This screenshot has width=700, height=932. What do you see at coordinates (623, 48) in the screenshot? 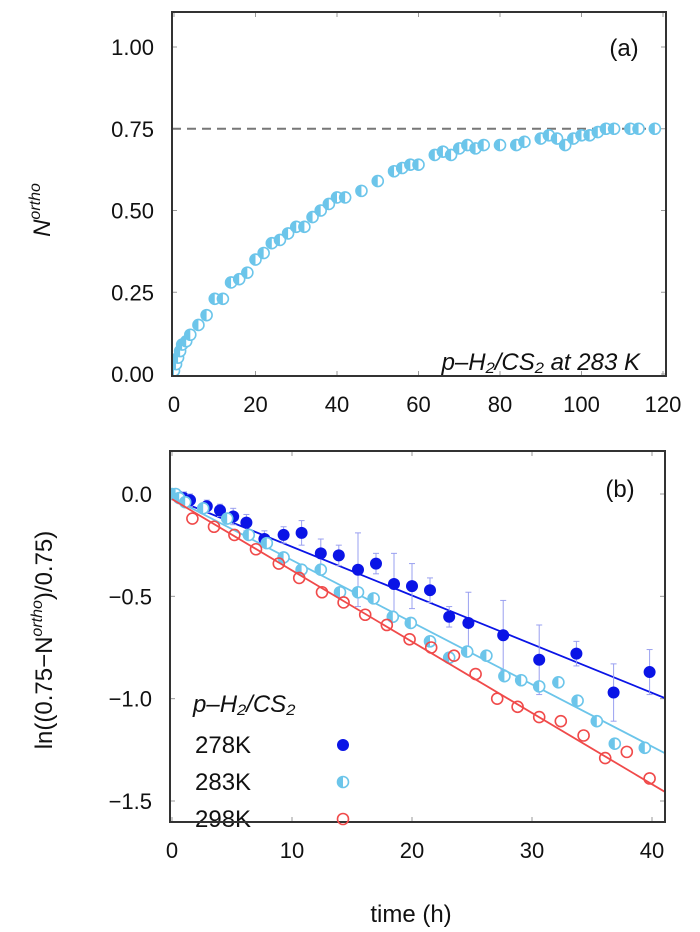
I see `panel-a-label: (a)` at bounding box center [623, 48].